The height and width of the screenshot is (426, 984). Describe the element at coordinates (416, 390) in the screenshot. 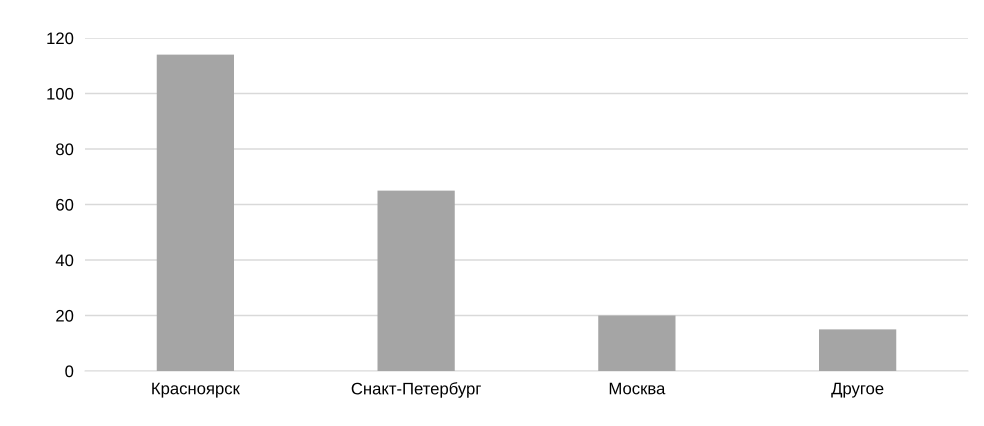

I see `x-tick-label: Снакт-Петербург` at that location.